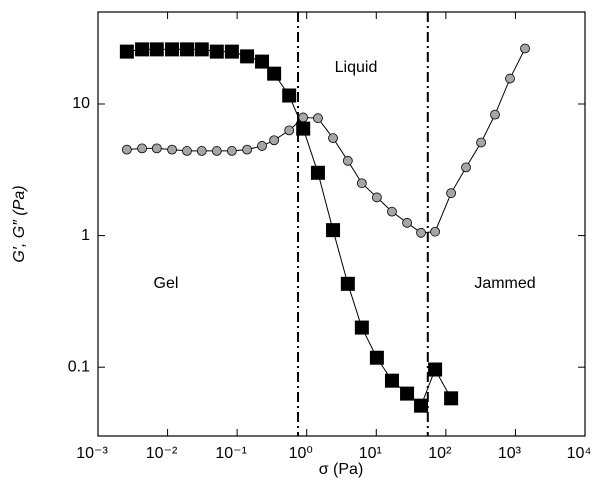 The height and width of the screenshot is (483, 600). I want to click on x-tick-label: 10⁻¹, so click(231, 453).